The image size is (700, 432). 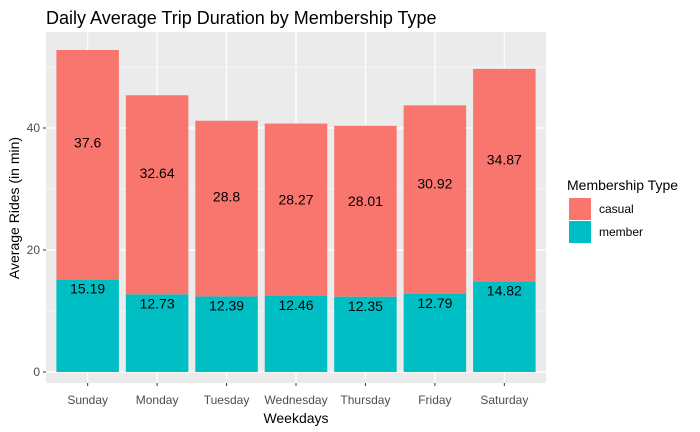 I want to click on bar-member-thursday, so click(x=365, y=334).